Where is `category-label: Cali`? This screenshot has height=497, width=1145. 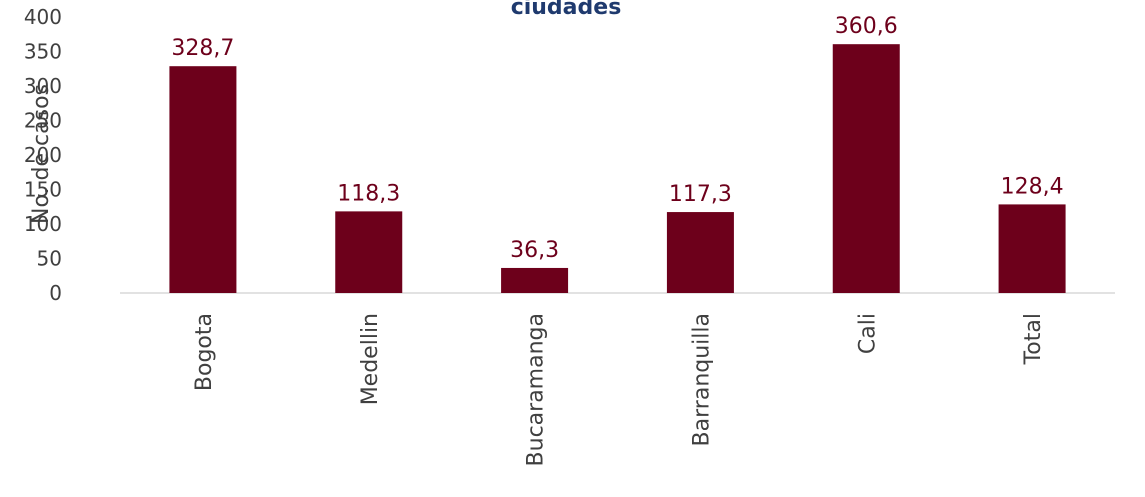
category-label: Cali is located at coordinates (867, 333).